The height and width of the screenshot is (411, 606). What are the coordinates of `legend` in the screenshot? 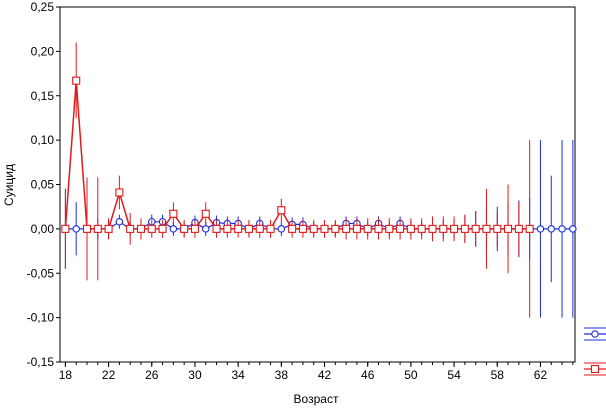 It's located at (595, 351).